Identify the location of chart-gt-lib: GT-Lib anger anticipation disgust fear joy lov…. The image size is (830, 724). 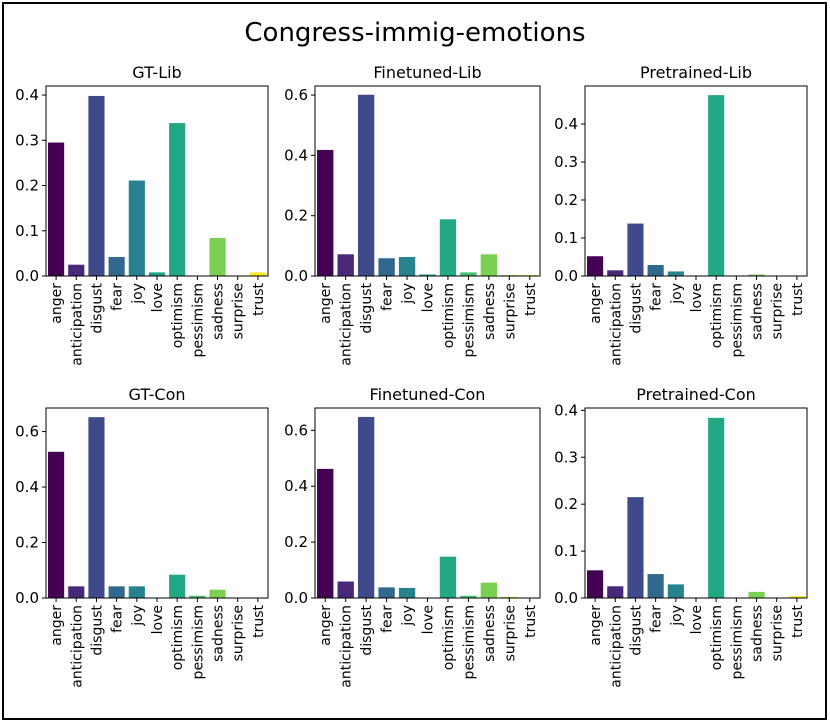
(142, 214).